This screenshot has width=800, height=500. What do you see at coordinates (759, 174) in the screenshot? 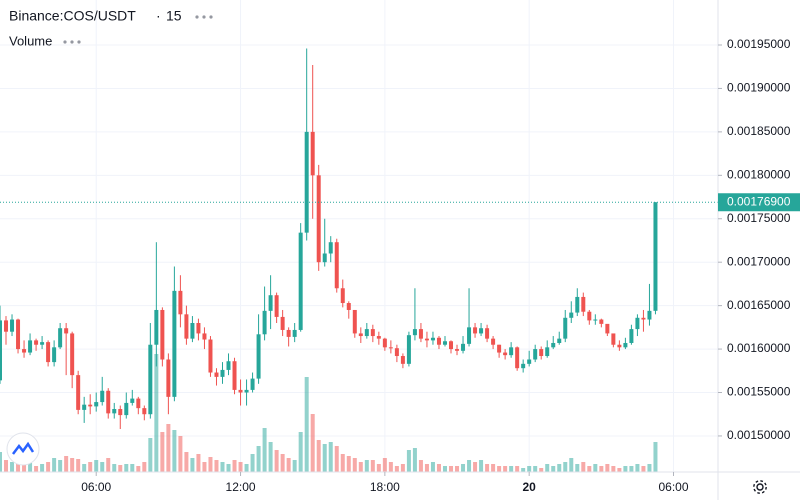
I see `y-tick-label: 0.00180000` at bounding box center [759, 174].